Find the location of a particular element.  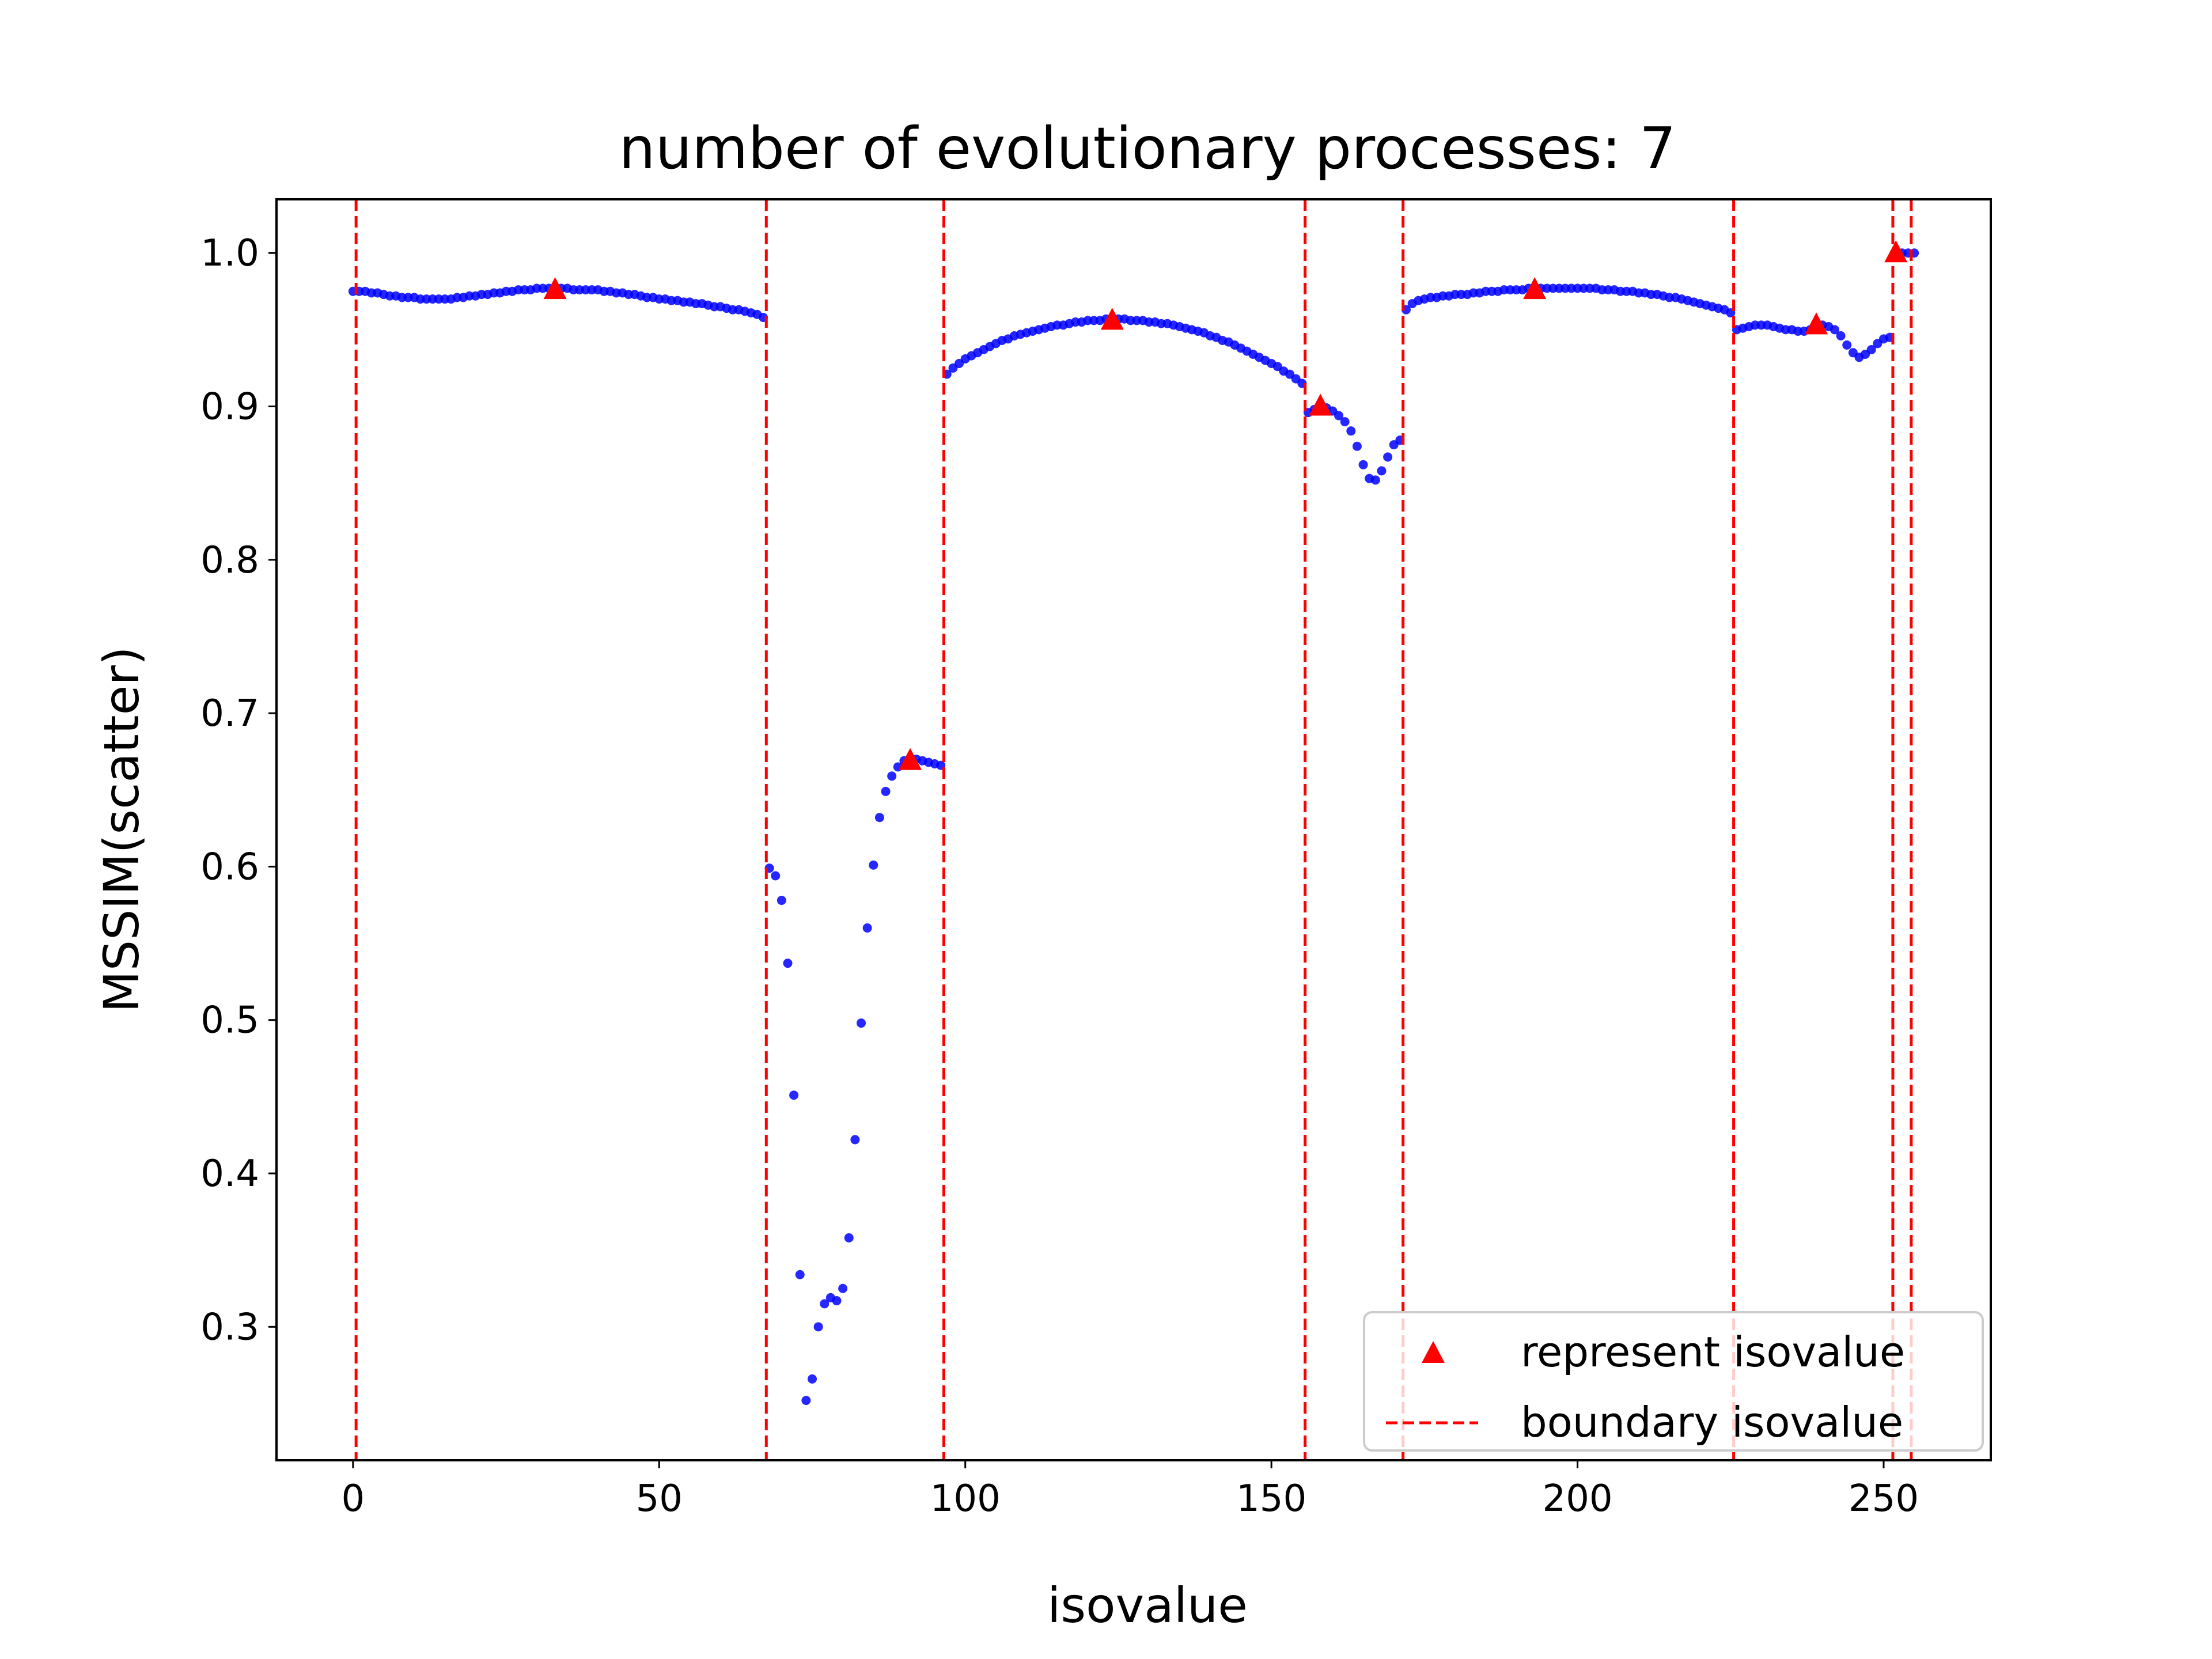

y-tick-label: 1.0 is located at coordinates (229, 253).